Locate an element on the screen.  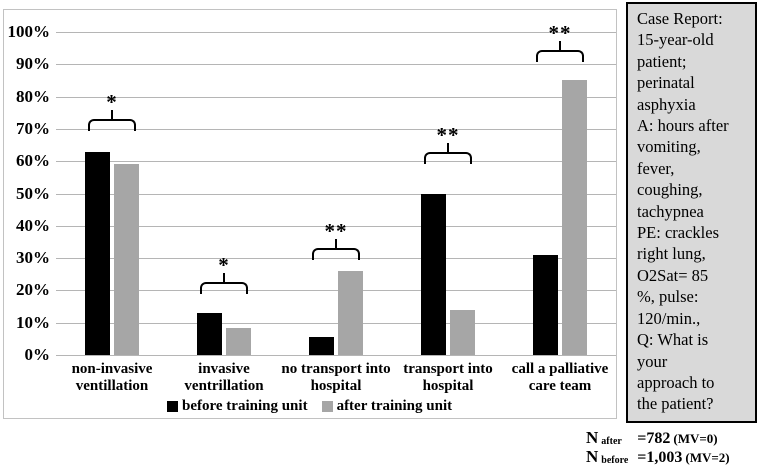
y-axis-tick-label: 10% is located at coordinates (33, 322).